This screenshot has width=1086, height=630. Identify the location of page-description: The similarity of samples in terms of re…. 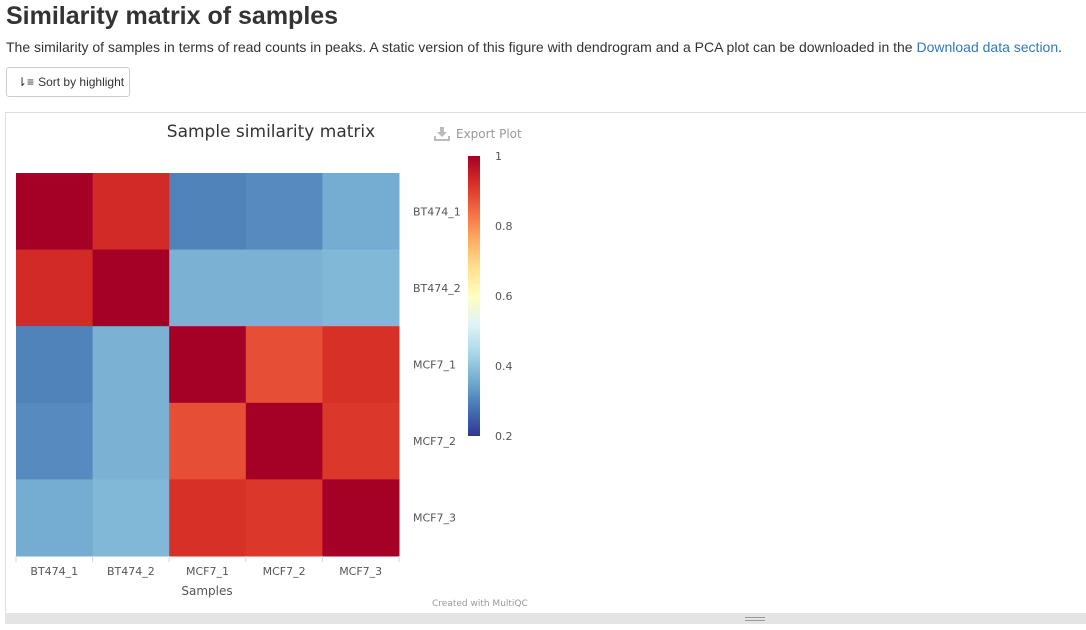
(534, 47).